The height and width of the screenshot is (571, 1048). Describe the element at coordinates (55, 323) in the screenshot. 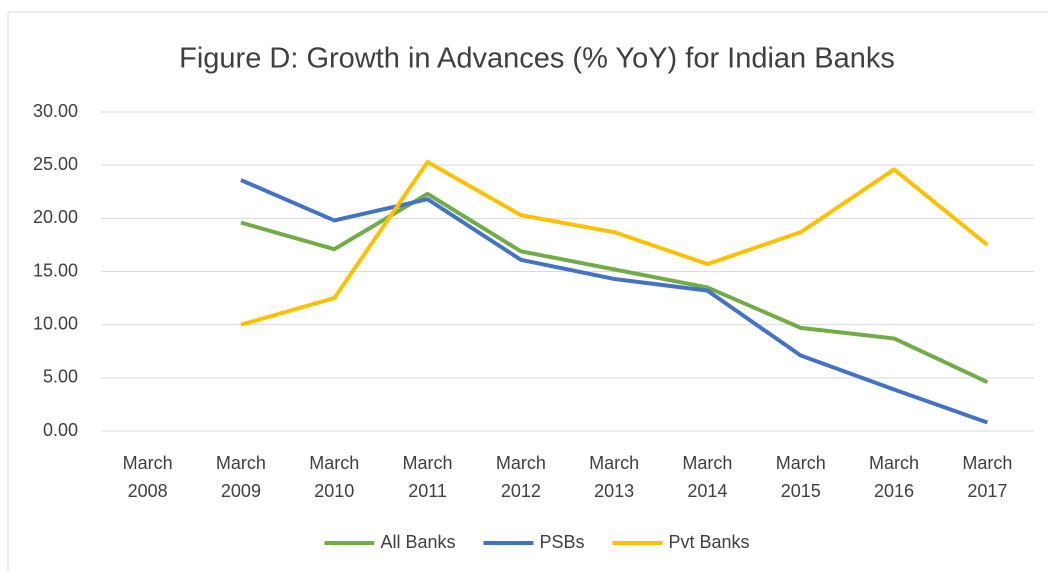

I see `y-tick-label: 10.00` at that location.